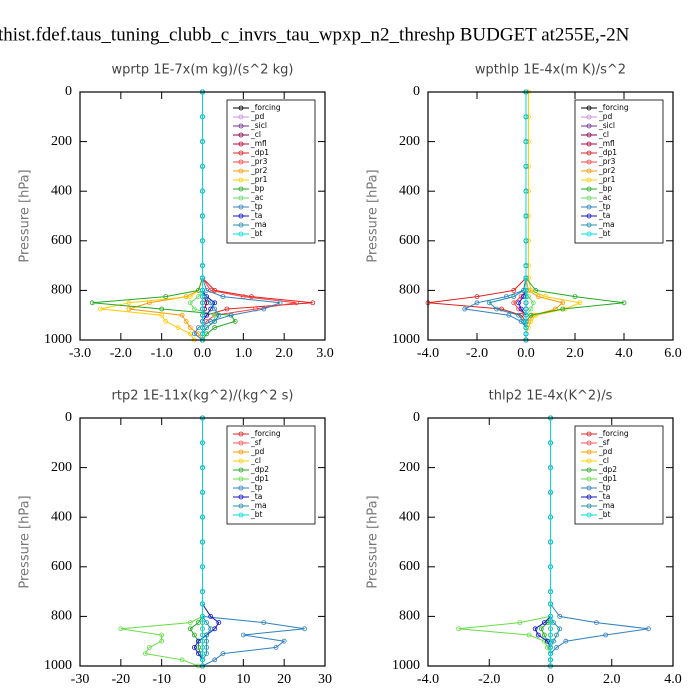 The width and height of the screenshot is (700, 700). Describe the element at coordinates (256, 197) in the screenshot. I see `legend-label: _ac` at that location.